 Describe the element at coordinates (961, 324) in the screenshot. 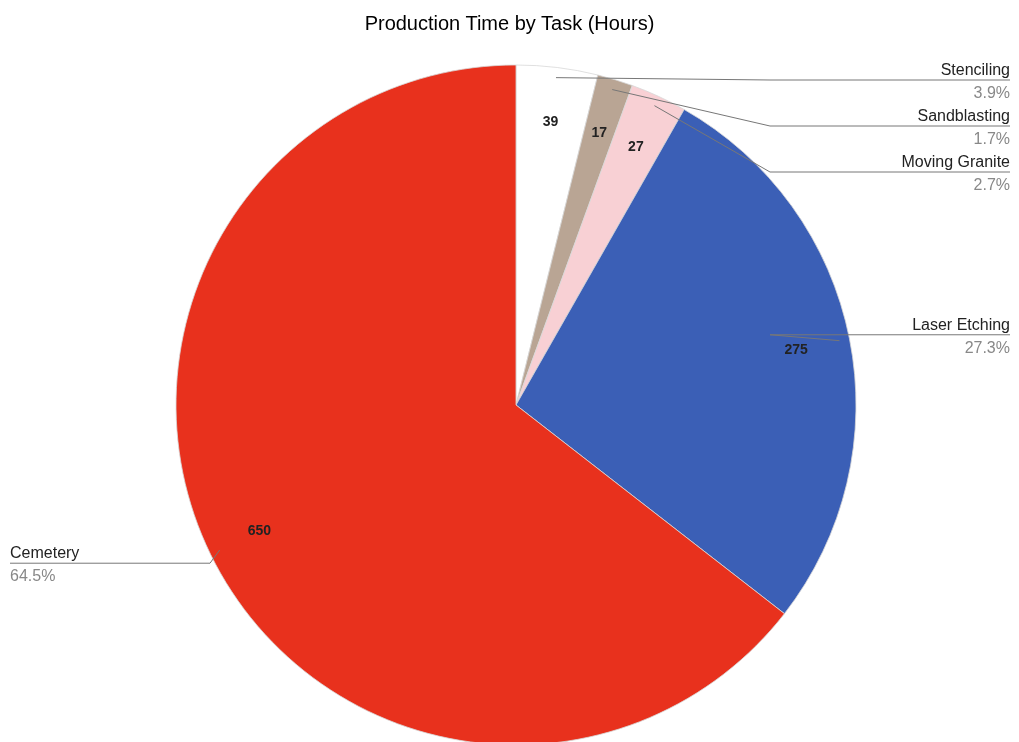

I see `slice-label: Laser Etching` at that location.